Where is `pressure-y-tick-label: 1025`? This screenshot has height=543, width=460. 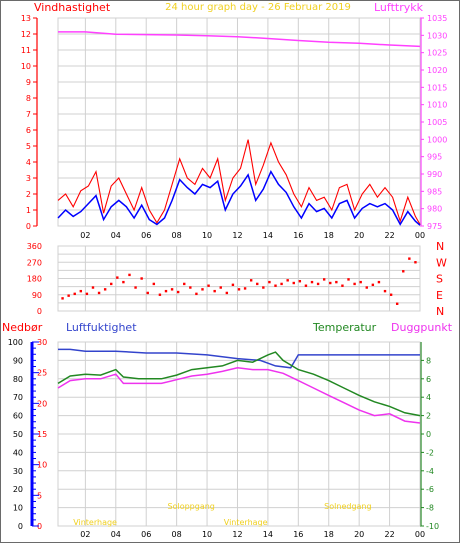
pressure-y-tick-label: 1025 is located at coordinates (437, 53).